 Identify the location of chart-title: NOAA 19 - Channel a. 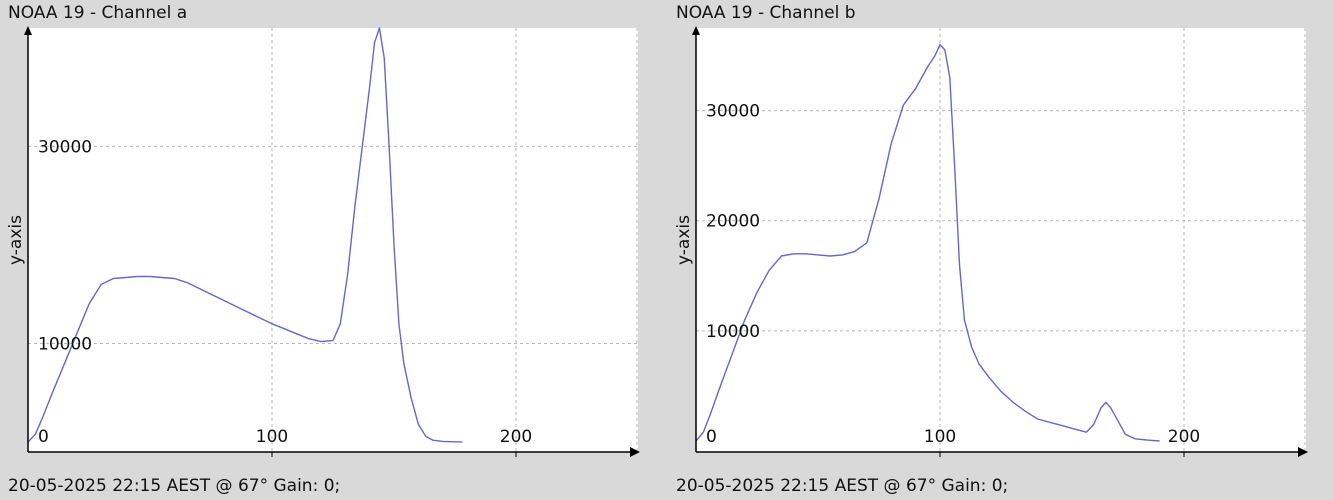
(98, 13).